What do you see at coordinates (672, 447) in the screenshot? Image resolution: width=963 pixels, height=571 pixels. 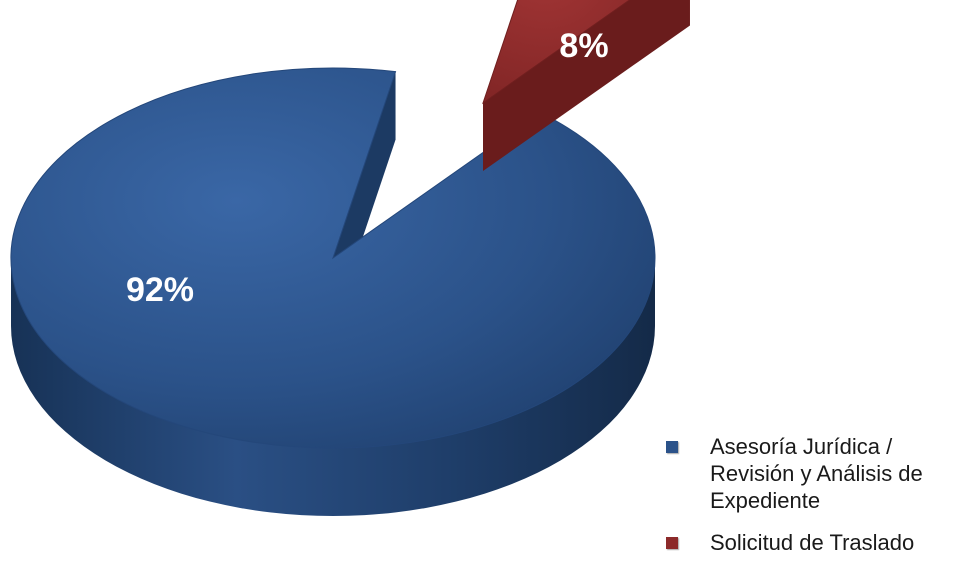 I see `legend-swatch-blue` at bounding box center [672, 447].